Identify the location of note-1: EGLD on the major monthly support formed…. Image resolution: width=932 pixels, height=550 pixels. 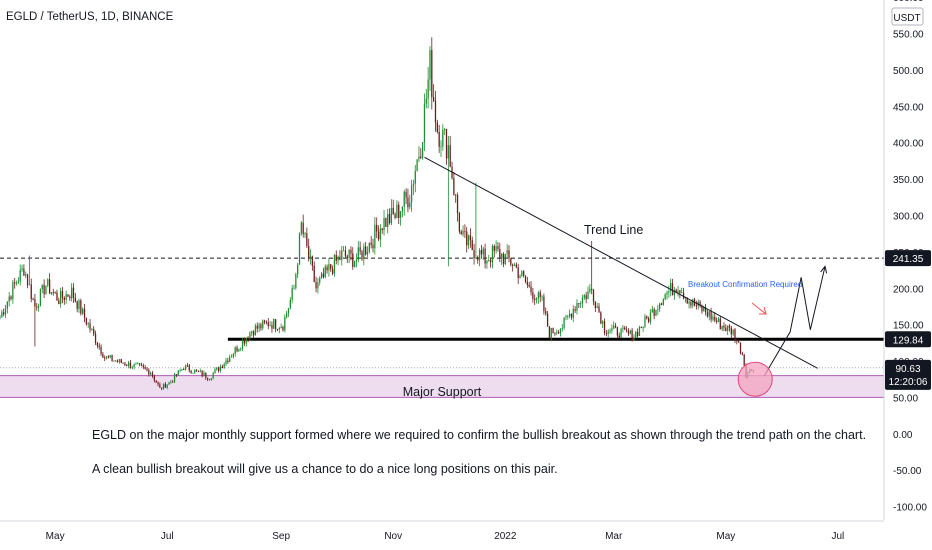
(479, 435).